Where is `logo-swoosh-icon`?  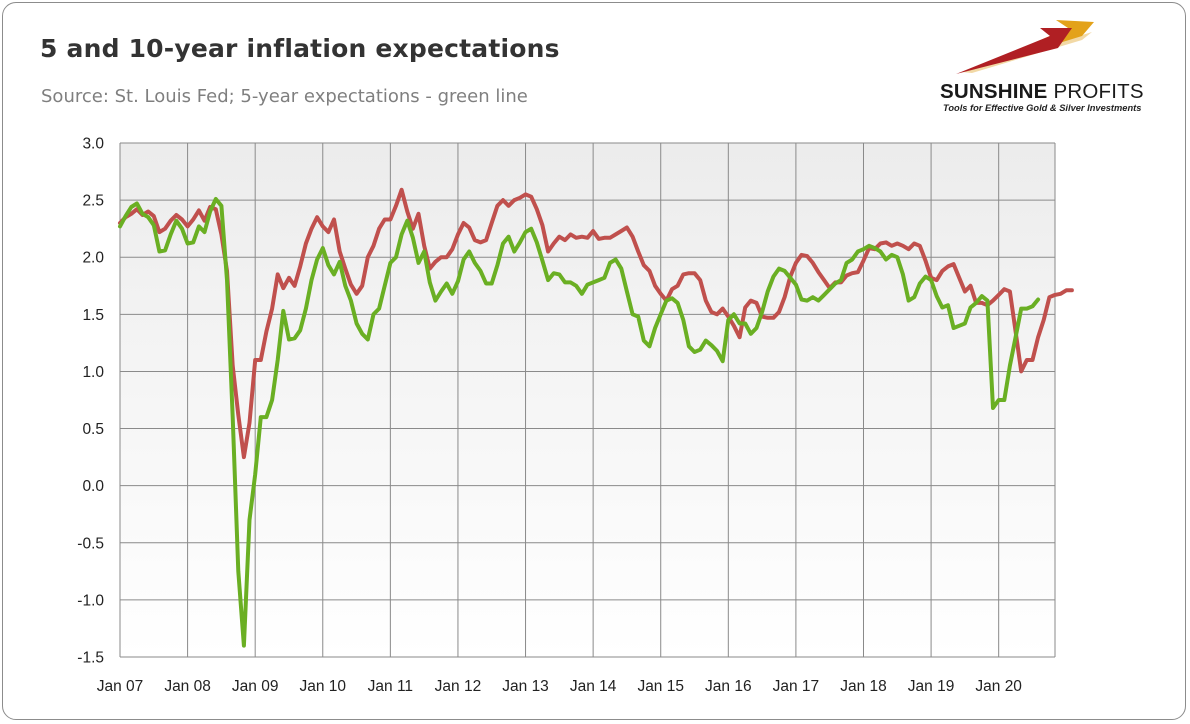 logo-swoosh-icon is located at coordinates (1025, 47).